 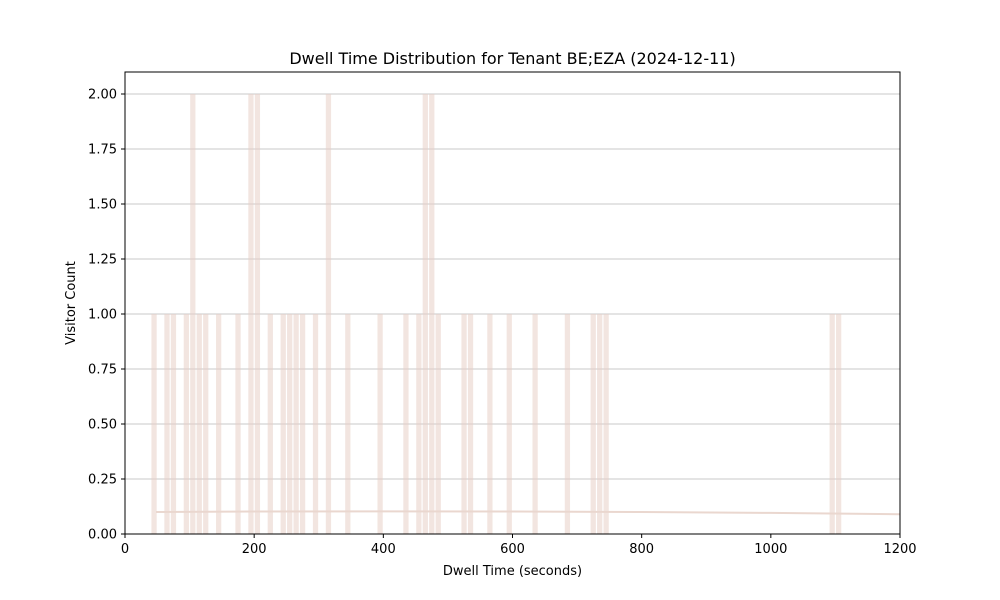 I want to click on x-tick-label-1: 200, so click(x=254, y=549).